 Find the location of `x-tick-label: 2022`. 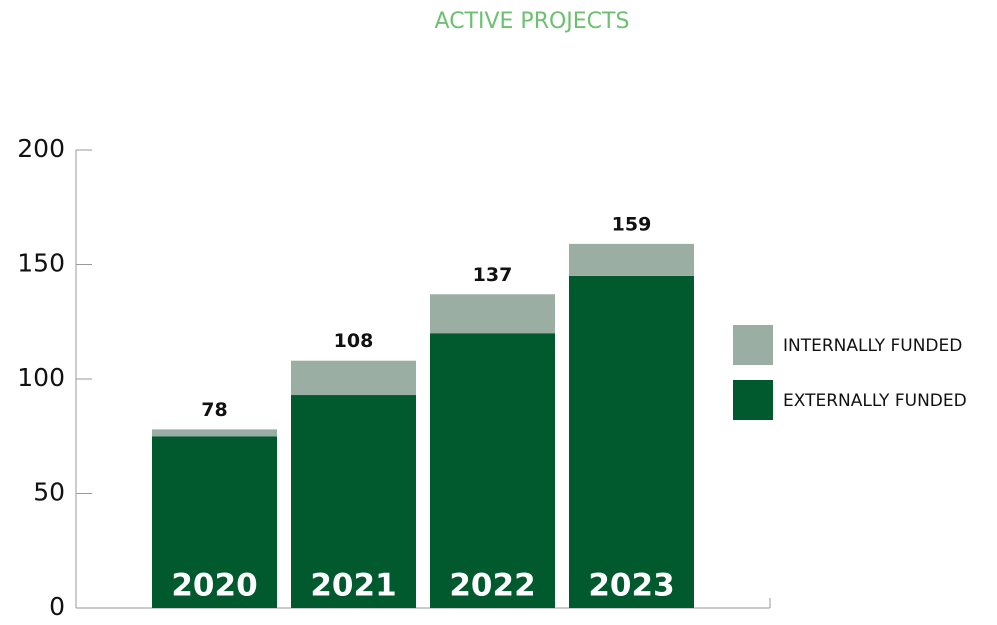

x-tick-label: 2022 is located at coordinates (492, 586).